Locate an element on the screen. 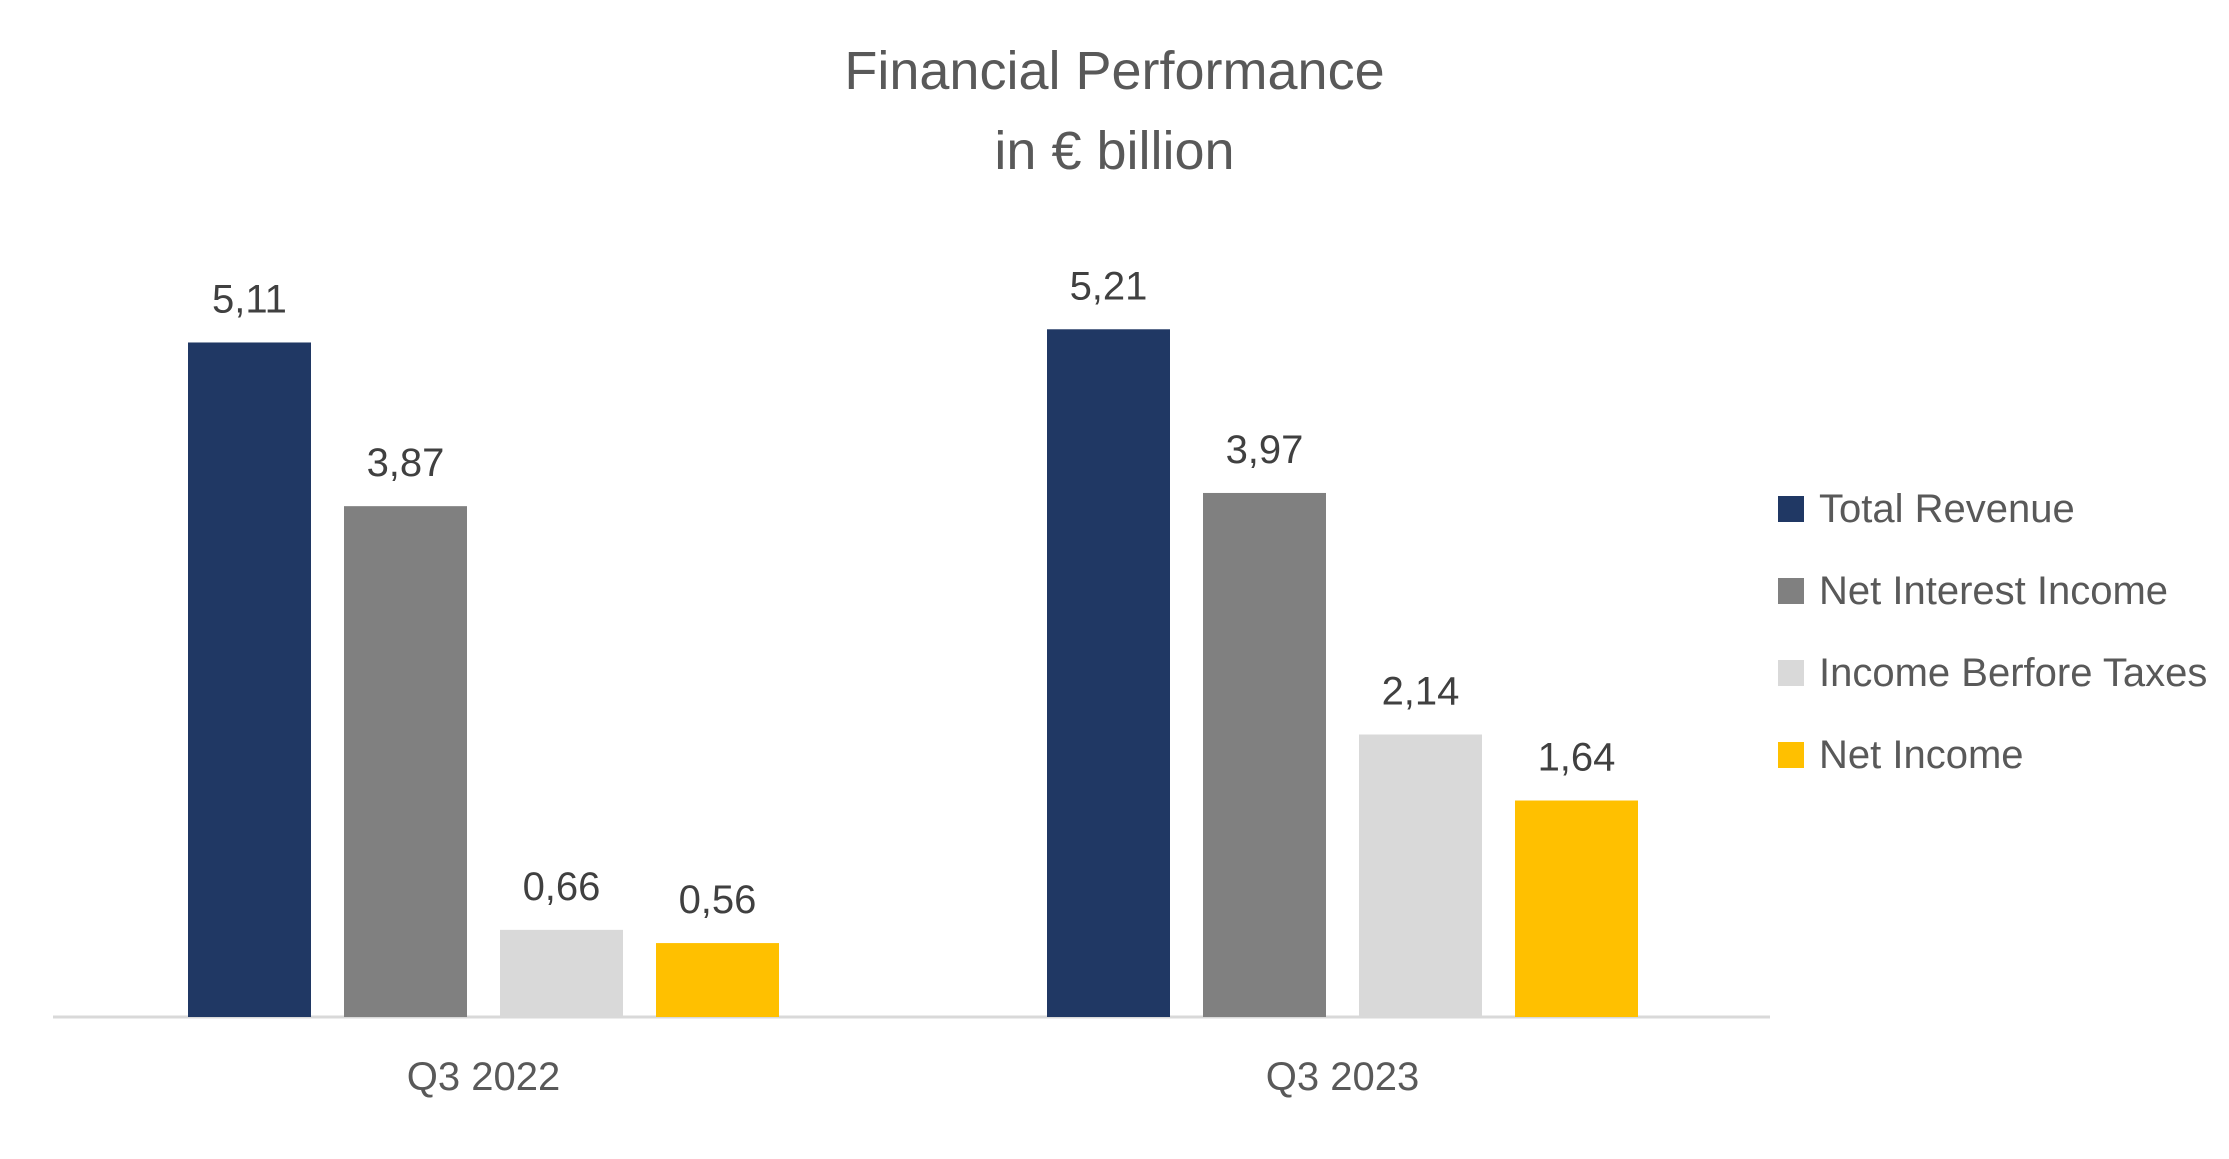 The height and width of the screenshot is (1159, 2229). data-label: 1,64 is located at coordinates (1577, 758).